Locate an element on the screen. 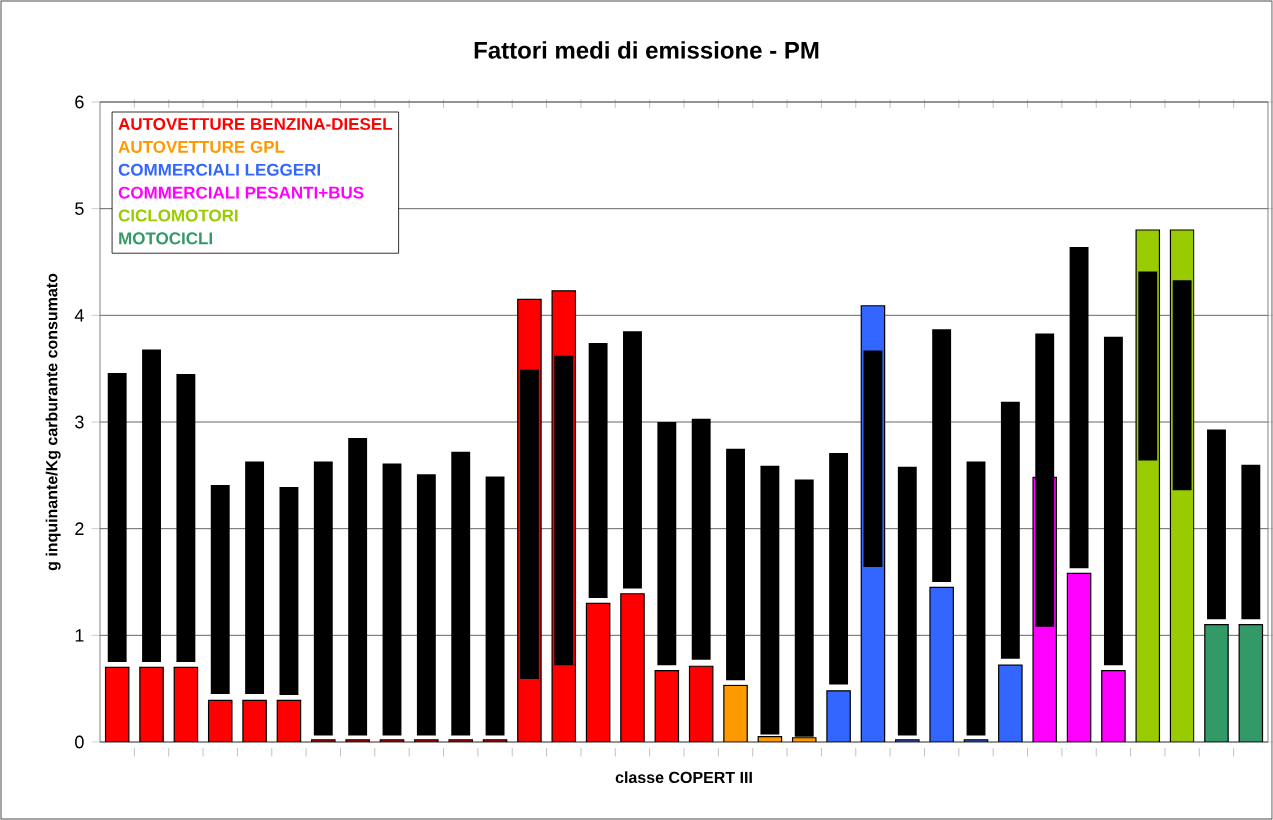  y-axis-title: g inquinante/Kg carburante consumato is located at coordinates (53, 422).